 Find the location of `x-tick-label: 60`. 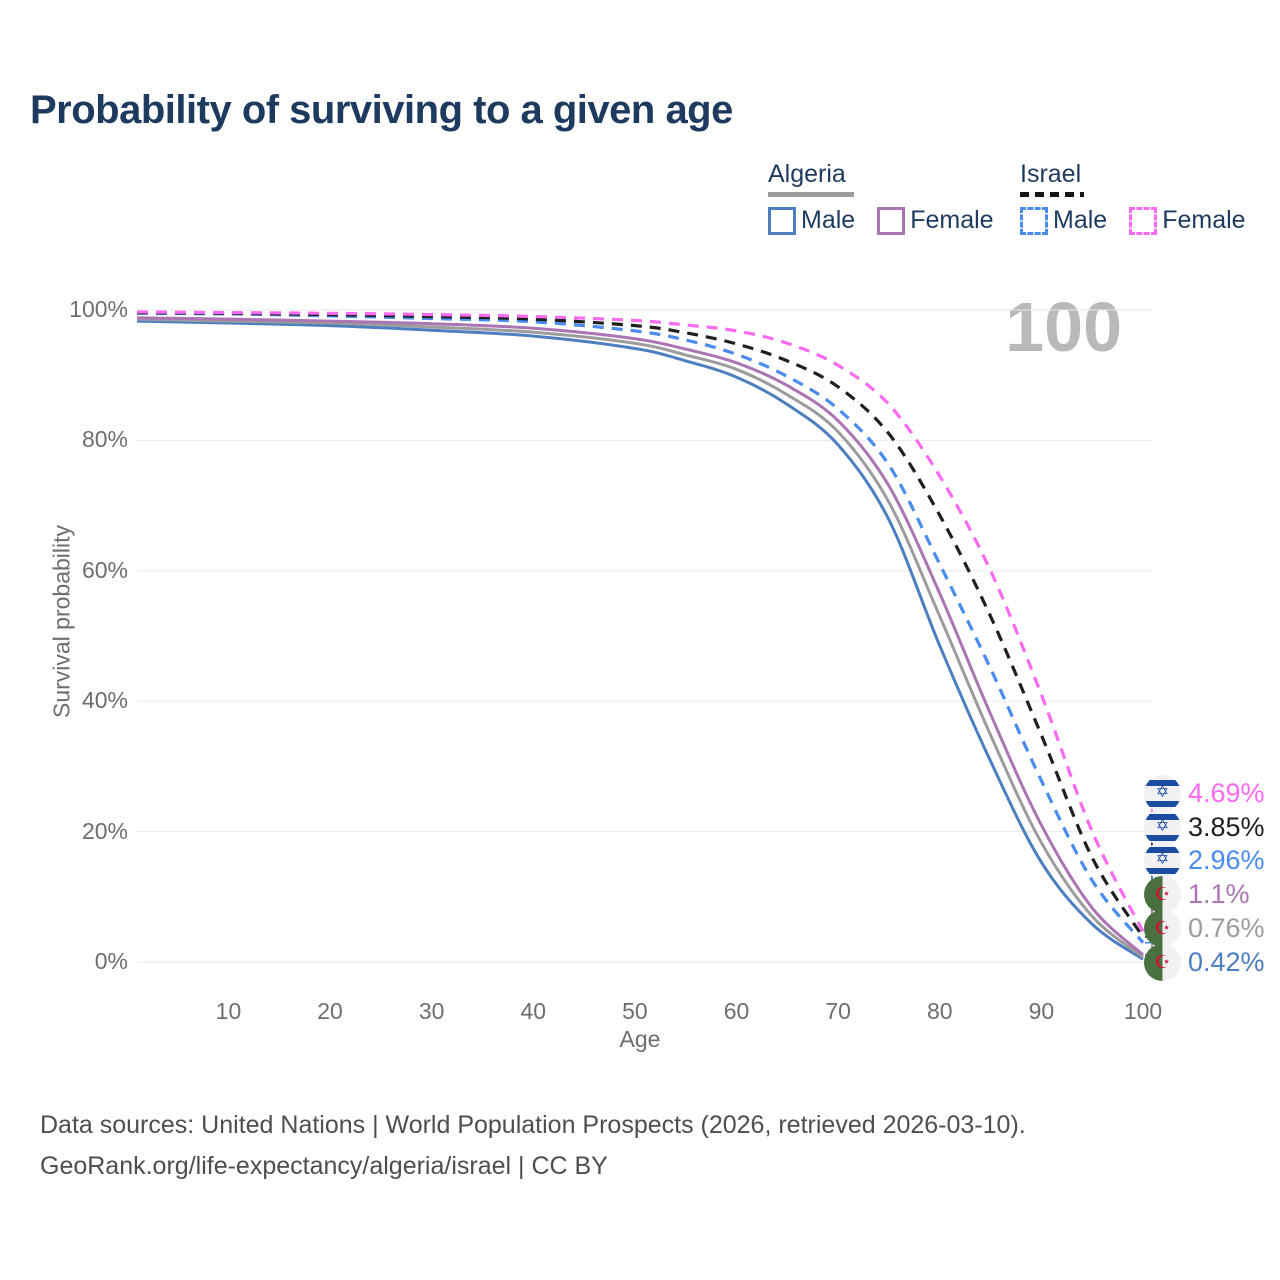

x-tick-label: 60 is located at coordinates (736, 1011).